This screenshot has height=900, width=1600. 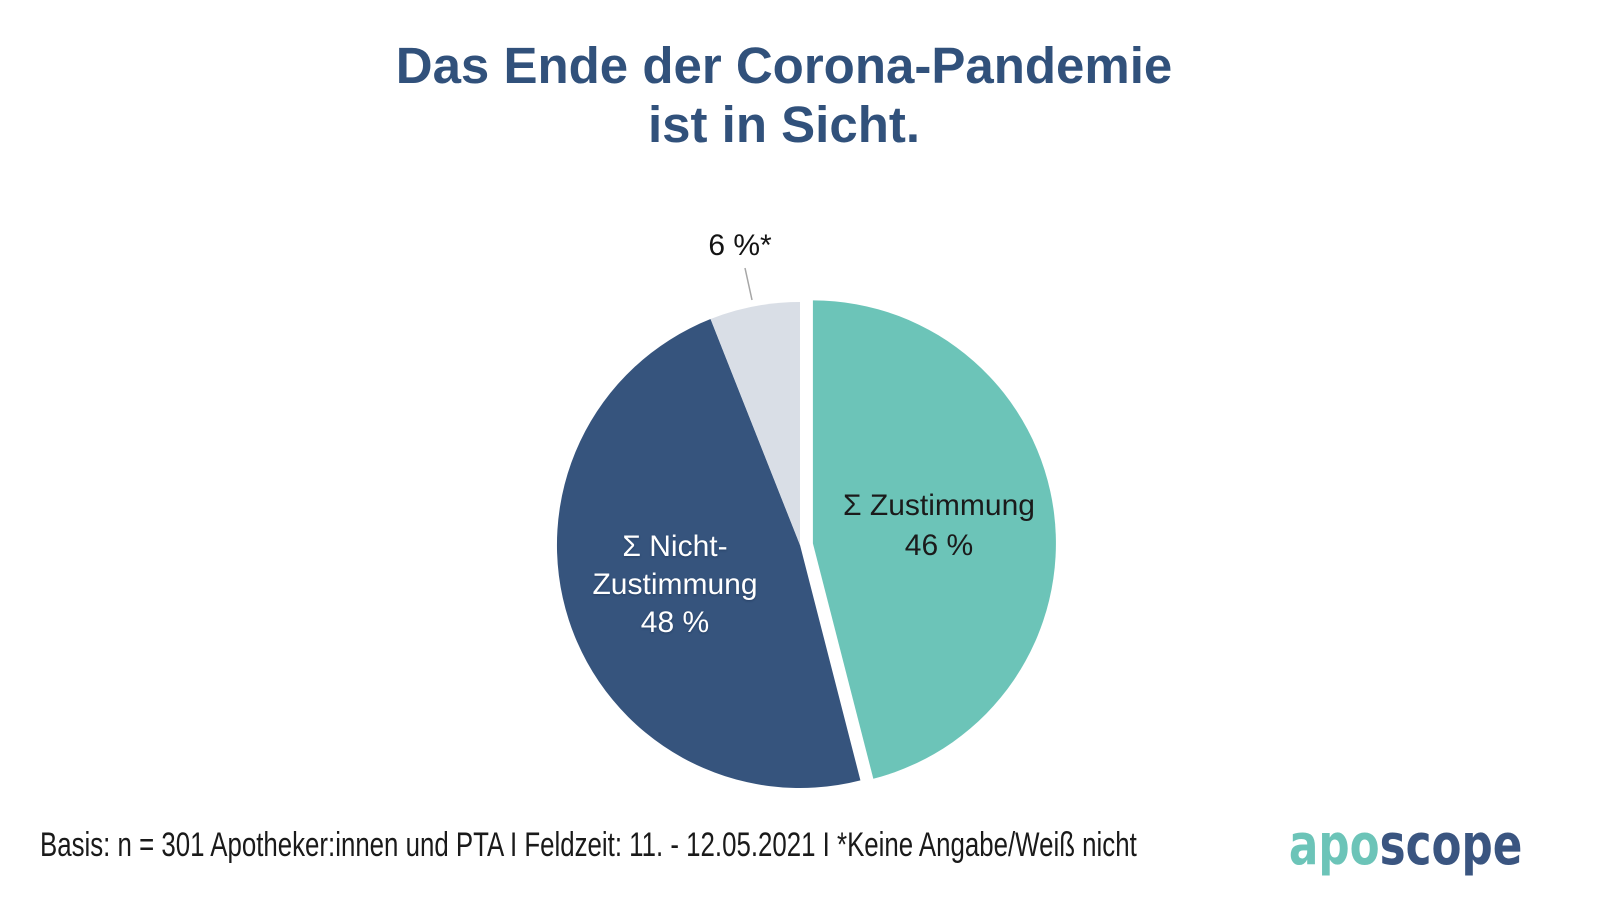 What do you see at coordinates (1450, 845) in the screenshot?
I see `logo-text-scope: scope` at bounding box center [1450, 845].